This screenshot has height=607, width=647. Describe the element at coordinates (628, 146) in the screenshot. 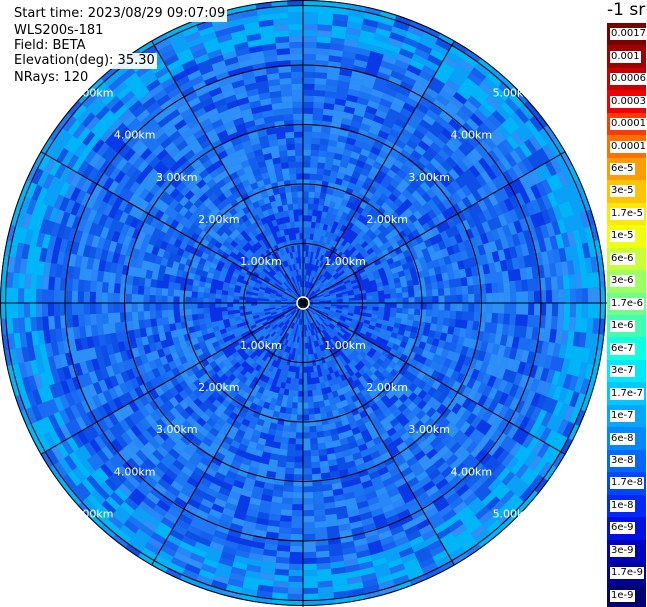

I see `colorbar-tick-label: 0.0001` at that location.